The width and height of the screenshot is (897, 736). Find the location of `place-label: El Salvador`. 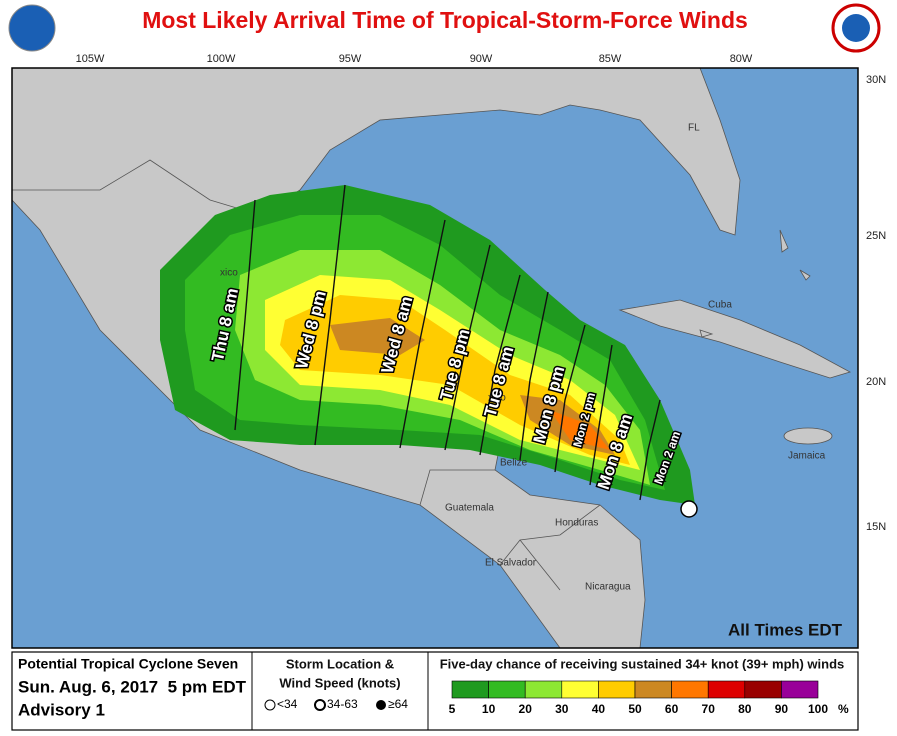

place-label: El Salvador is located at coordinates (511, 563).